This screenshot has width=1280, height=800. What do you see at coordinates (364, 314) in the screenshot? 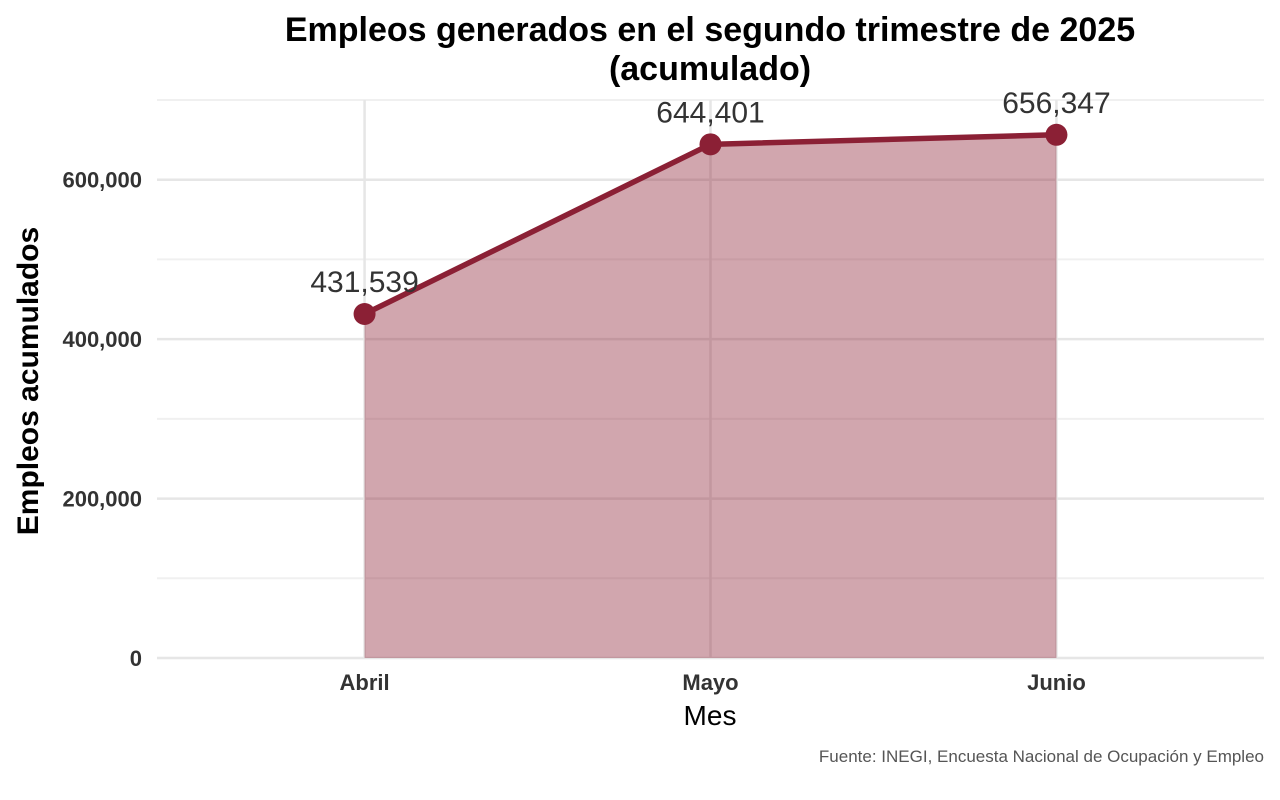
I see `data-point-abril` at bounding box center [364, 314].